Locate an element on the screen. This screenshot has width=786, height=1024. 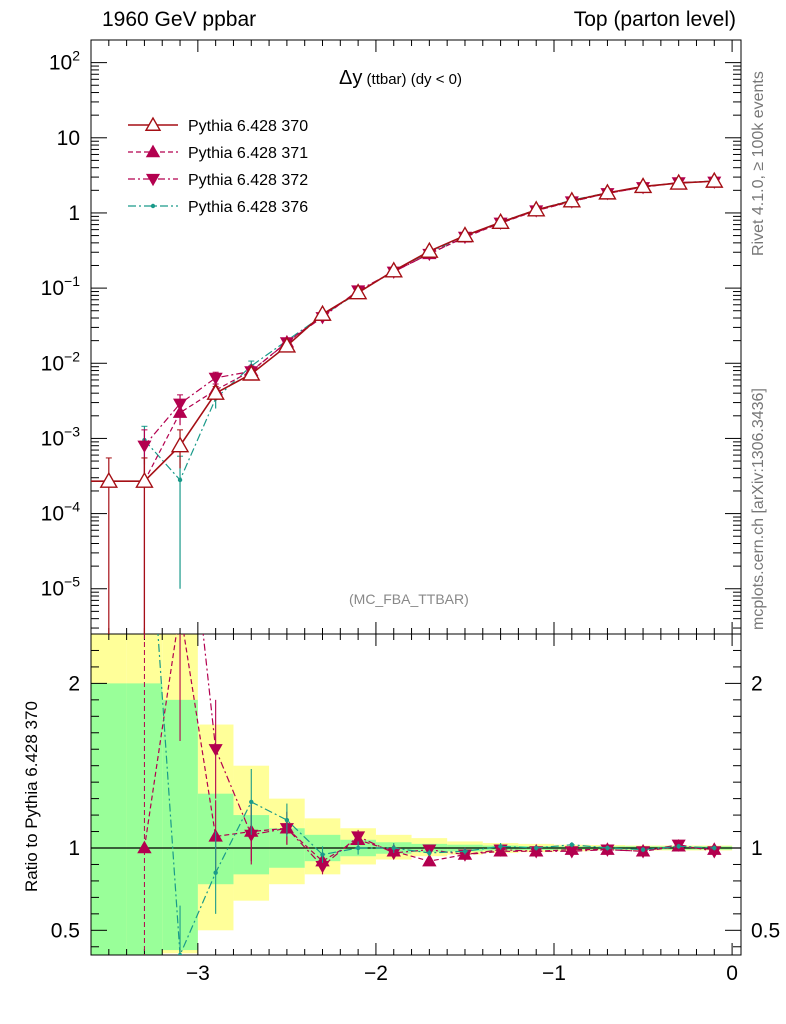
y-tick-label: 10⁻¹ is located at coordinates (61, 286).